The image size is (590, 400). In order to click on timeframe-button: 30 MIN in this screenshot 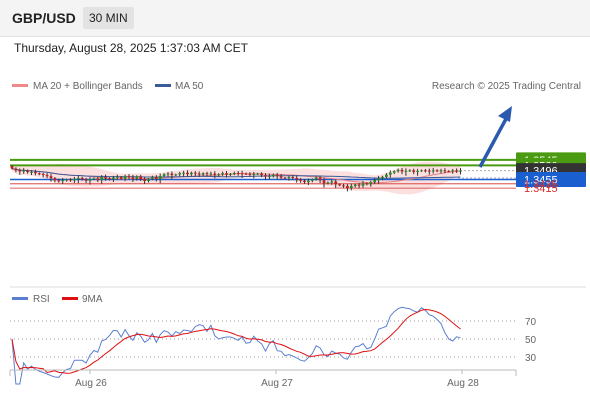, I will do `click(108, 18)`.